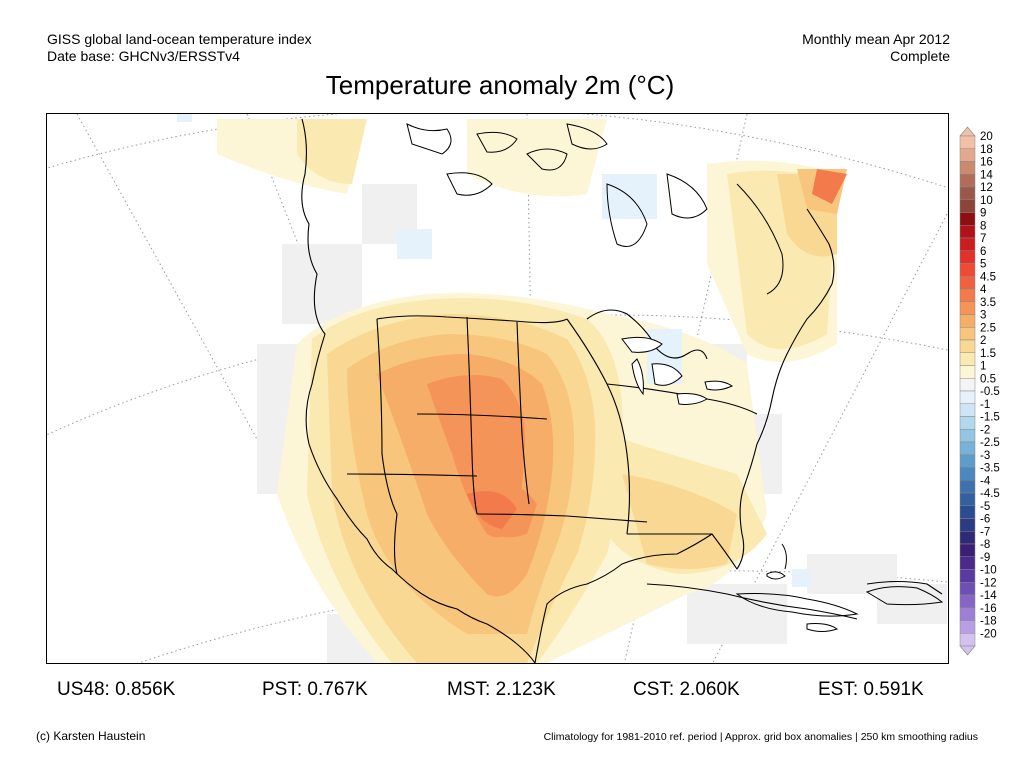 The width and height of the screenshot is (1024, 768). What do you see at coordinates (651, 689) in the screenshot?
I see `region-name: CST` at bounding box center [651, 689].